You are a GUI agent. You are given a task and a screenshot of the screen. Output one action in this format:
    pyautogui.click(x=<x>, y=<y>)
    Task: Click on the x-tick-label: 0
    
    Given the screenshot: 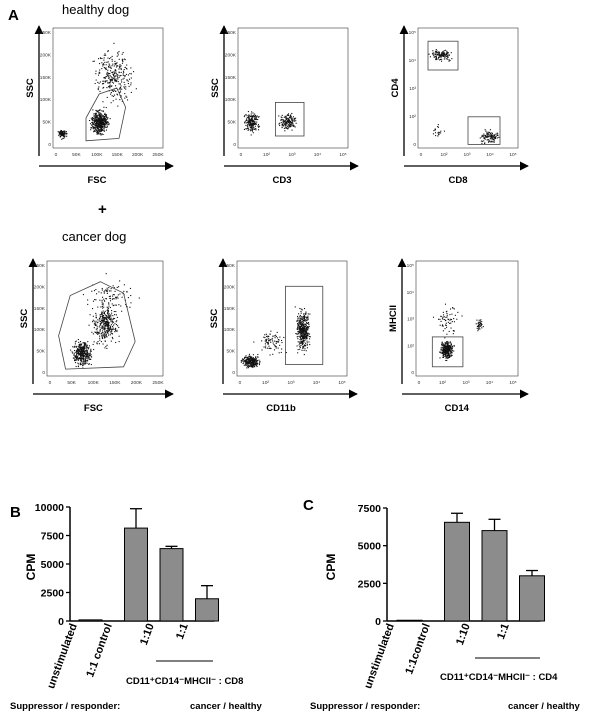 What is the action you would take?
    pyautogui.click(x=241, y=155)
    